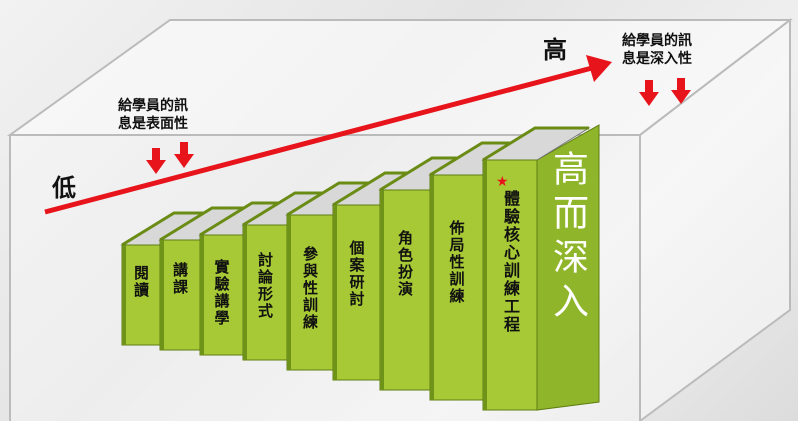 The width and height of the screenshot is (798, 421). I want to click on book-label: 體驗核心訓練工程, so click(510, 262).